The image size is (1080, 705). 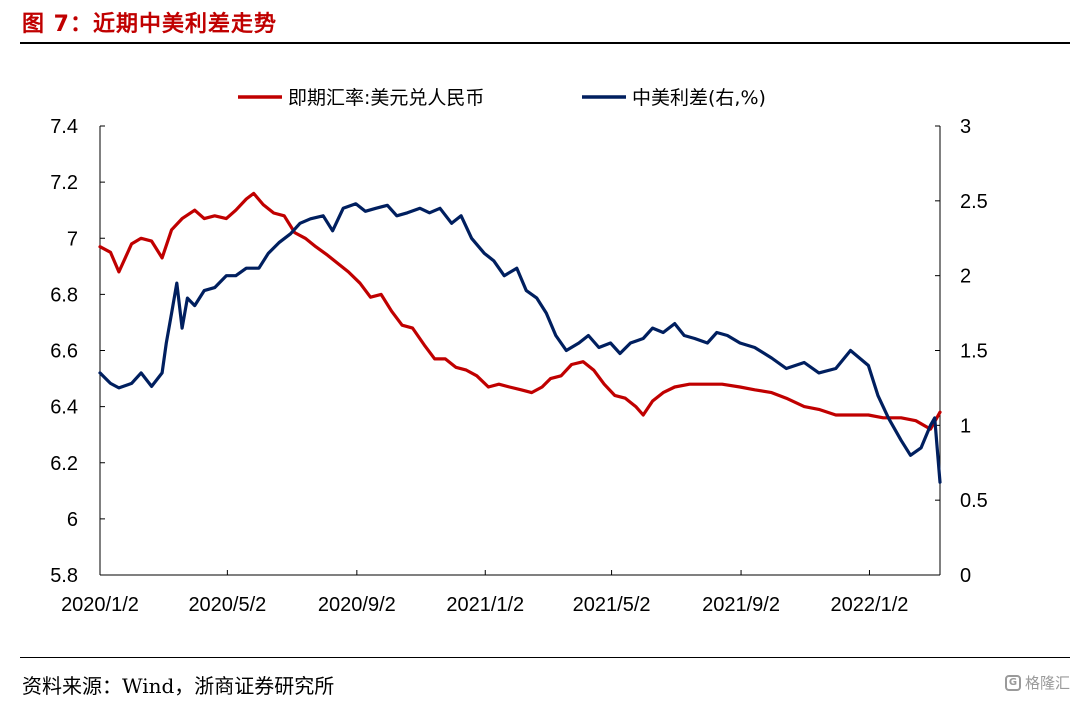 What do you see at coordinates (741, 605) in the screenshot?
I see `x-tick-label: 2021/9/2` at bounding box center [741, 605].